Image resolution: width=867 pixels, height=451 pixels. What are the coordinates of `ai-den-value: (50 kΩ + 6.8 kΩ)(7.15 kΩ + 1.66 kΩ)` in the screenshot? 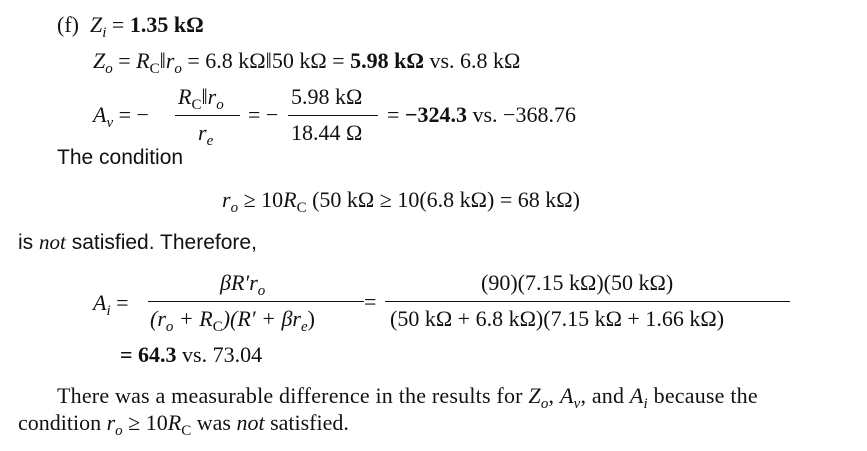 It's located at (557, 319).